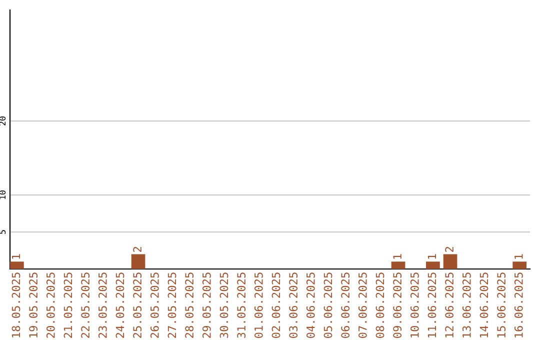 This screenshot has width=540, height=340. Describe the element at coordinates (137, 305) in the screenshot. I see `x-tick-label: 25.05.2025` at that location.